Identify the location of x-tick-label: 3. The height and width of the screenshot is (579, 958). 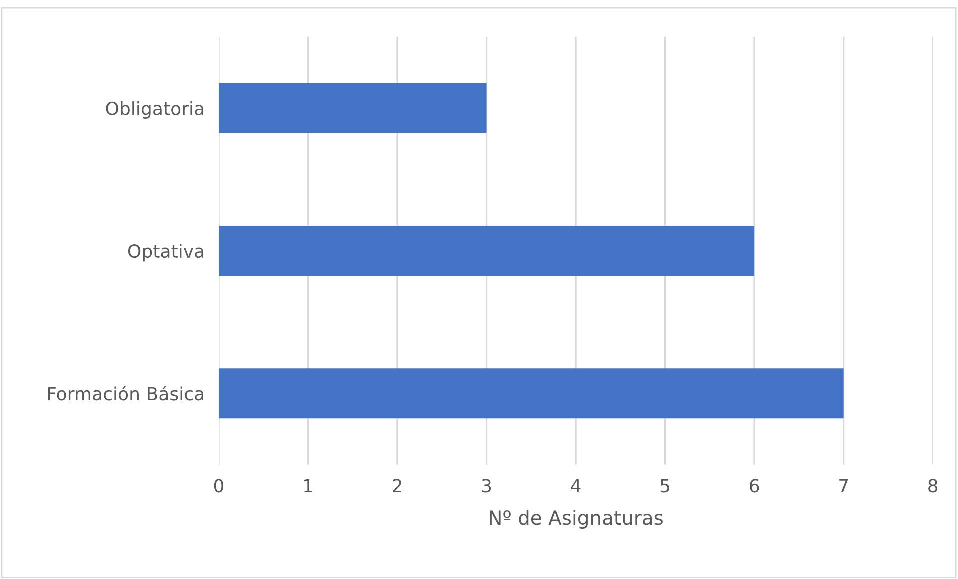
(487, 486).